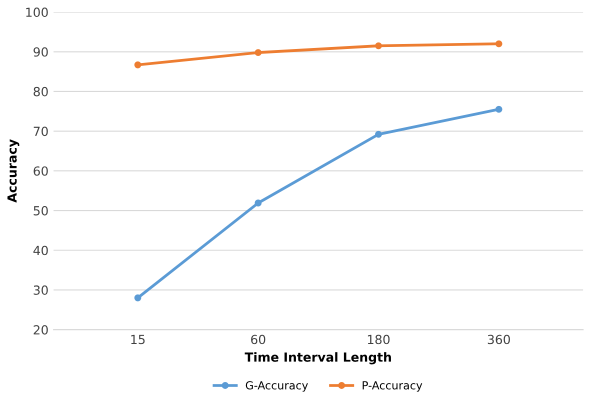  What do you see at coordinates (41, 330) in the screenshot?
I see `y-tick-label: 20` at bounding box center [41, 330].